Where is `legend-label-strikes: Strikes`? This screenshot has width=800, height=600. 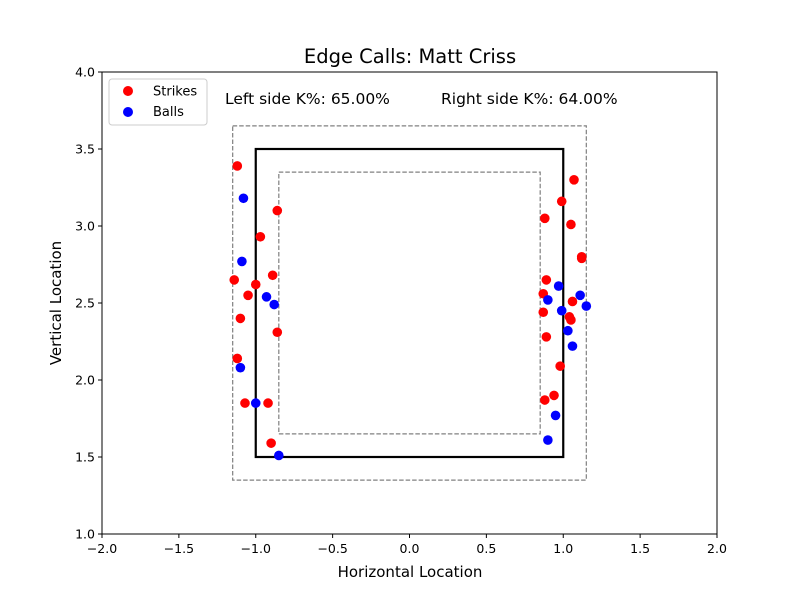 legend-label-strikes: Strikes is located at coordinates (175, 92).